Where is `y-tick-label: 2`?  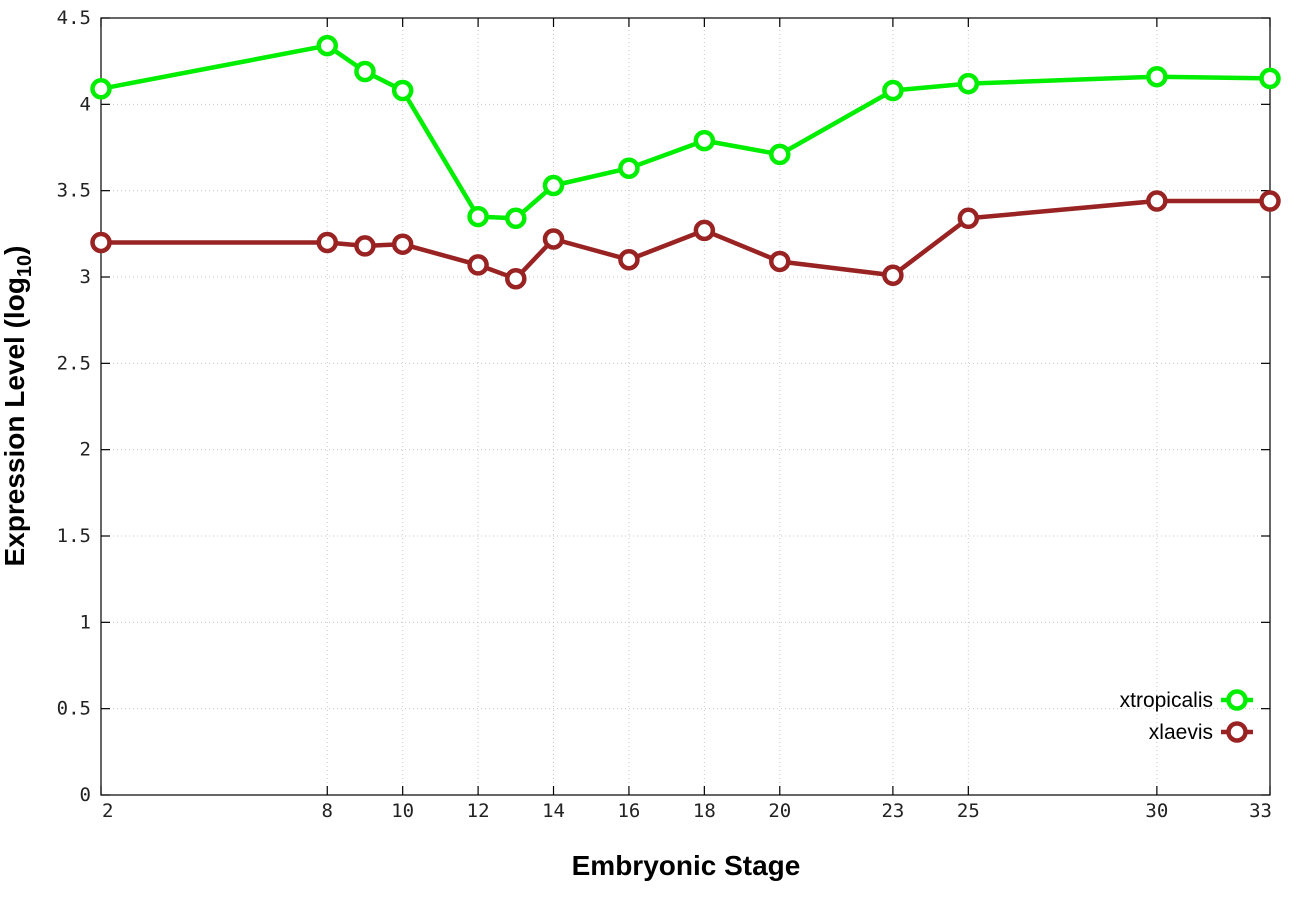 y-tick-label: 2 is located at coordinates (85, 450).